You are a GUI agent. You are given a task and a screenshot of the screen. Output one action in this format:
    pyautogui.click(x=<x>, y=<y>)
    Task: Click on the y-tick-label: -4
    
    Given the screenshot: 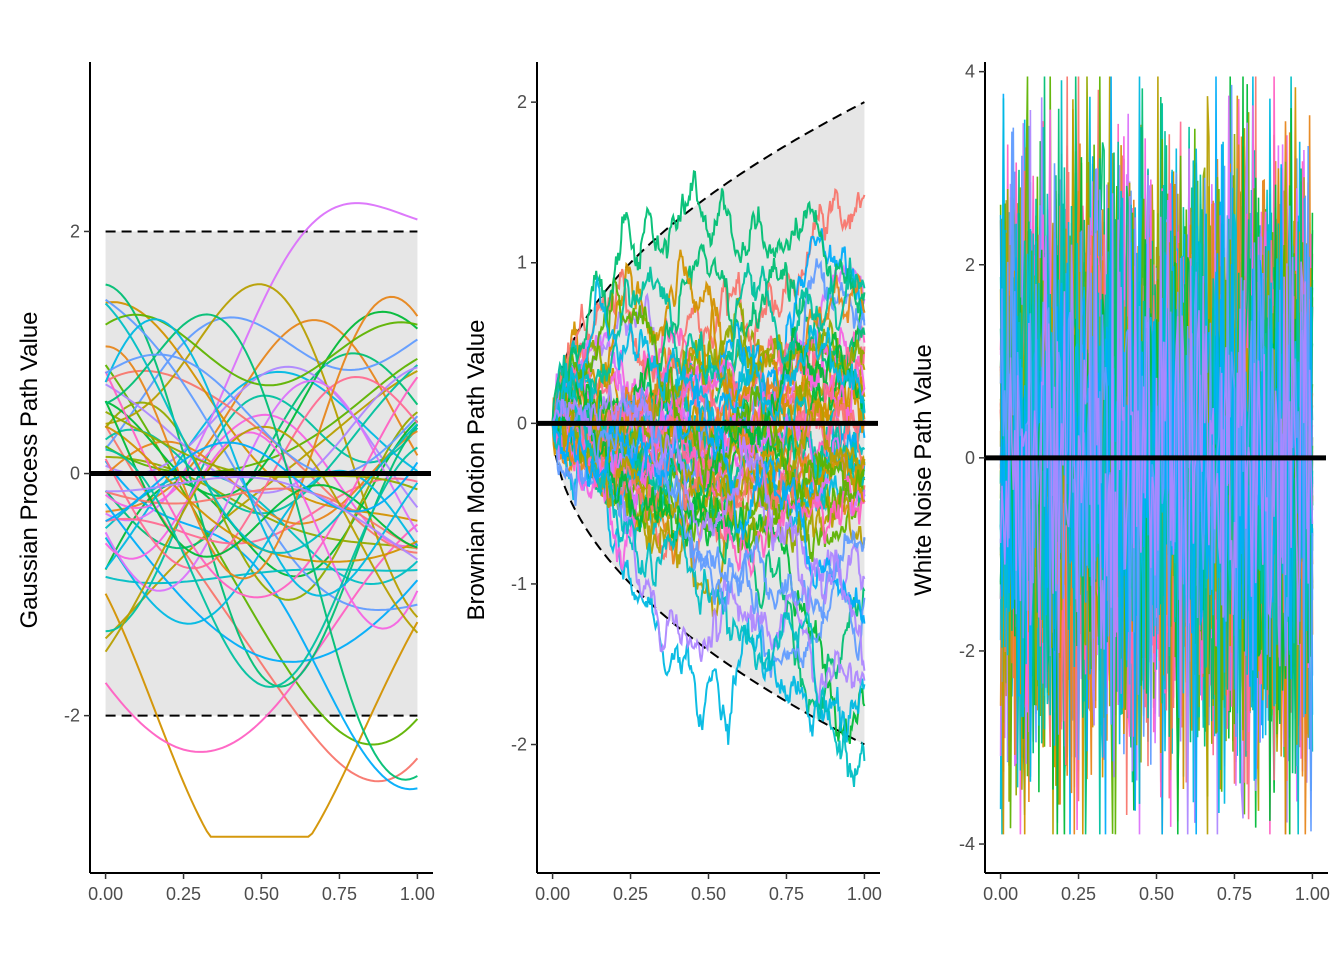 What is the action you would take?
    pyautogui.click(x=967, y=844)
    